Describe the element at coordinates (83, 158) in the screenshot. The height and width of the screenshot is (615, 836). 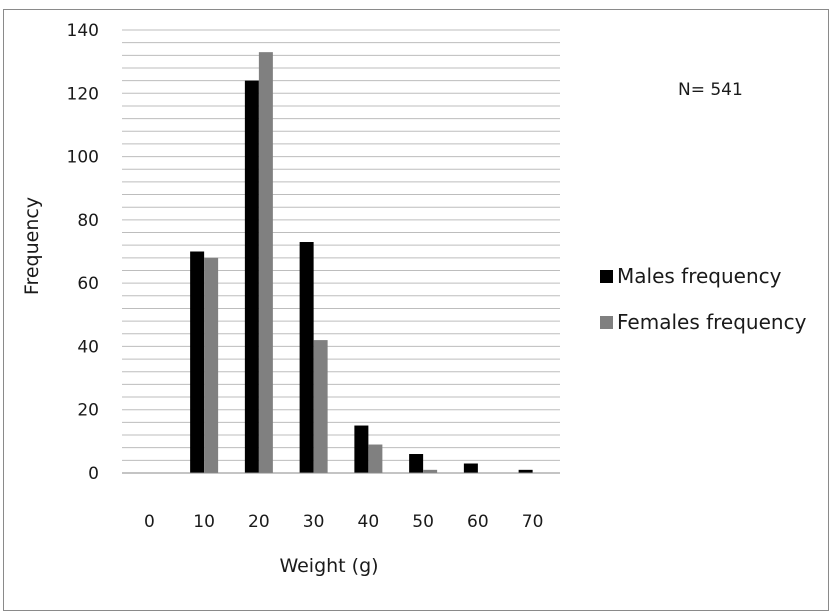
I see `y-tick-label: 100` at that location.